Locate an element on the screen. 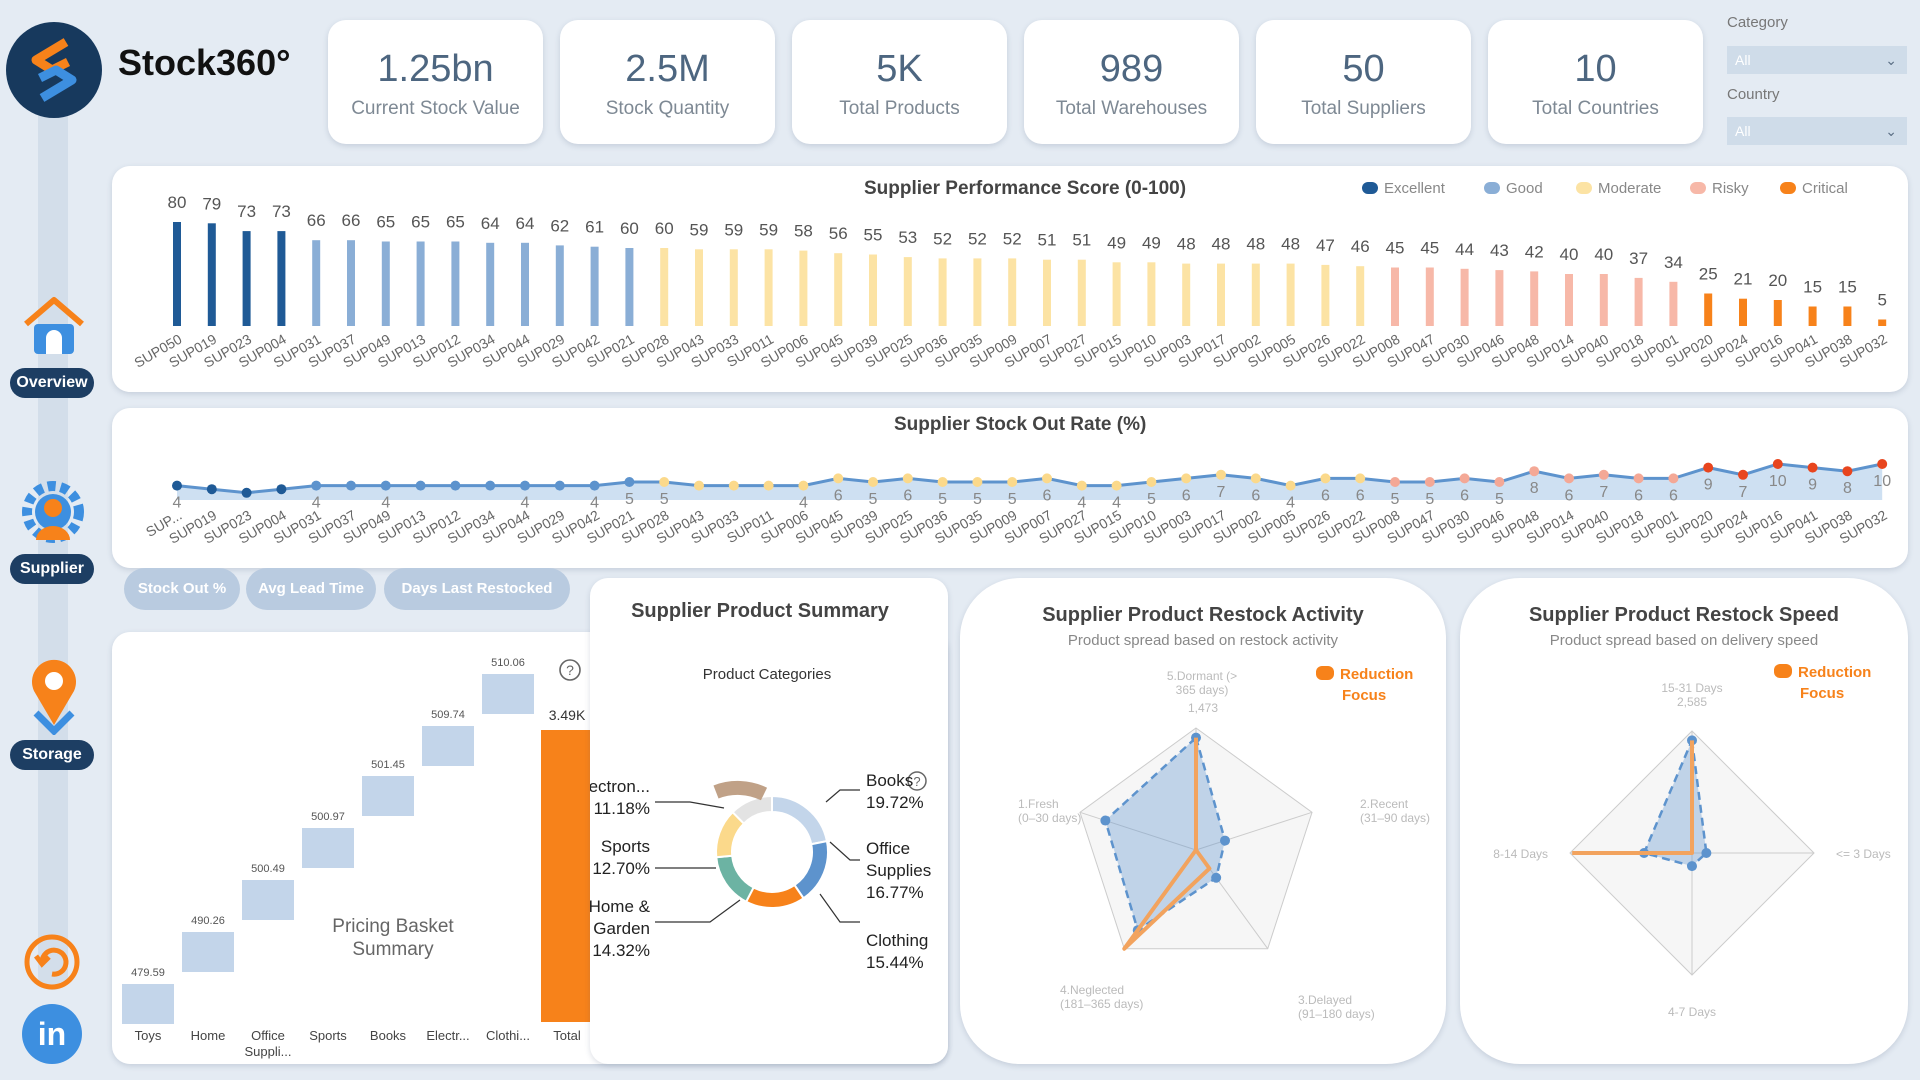 Image resolution: width=1920 pixels, height=1080 pixels. nav-overview: Overview is located at coordinates (52, 383).